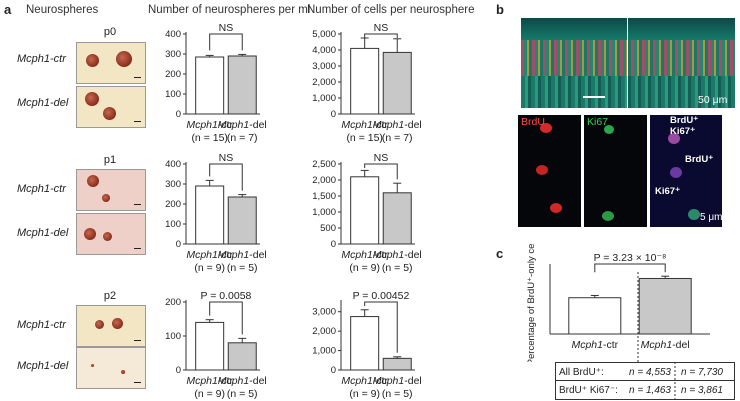 The height and width of the screenshot is (401, 740). Describe the element at coordinates (668, 191) in the screenshot. I see `annotation-ki67-bottom: Ki67⁺` at that location.